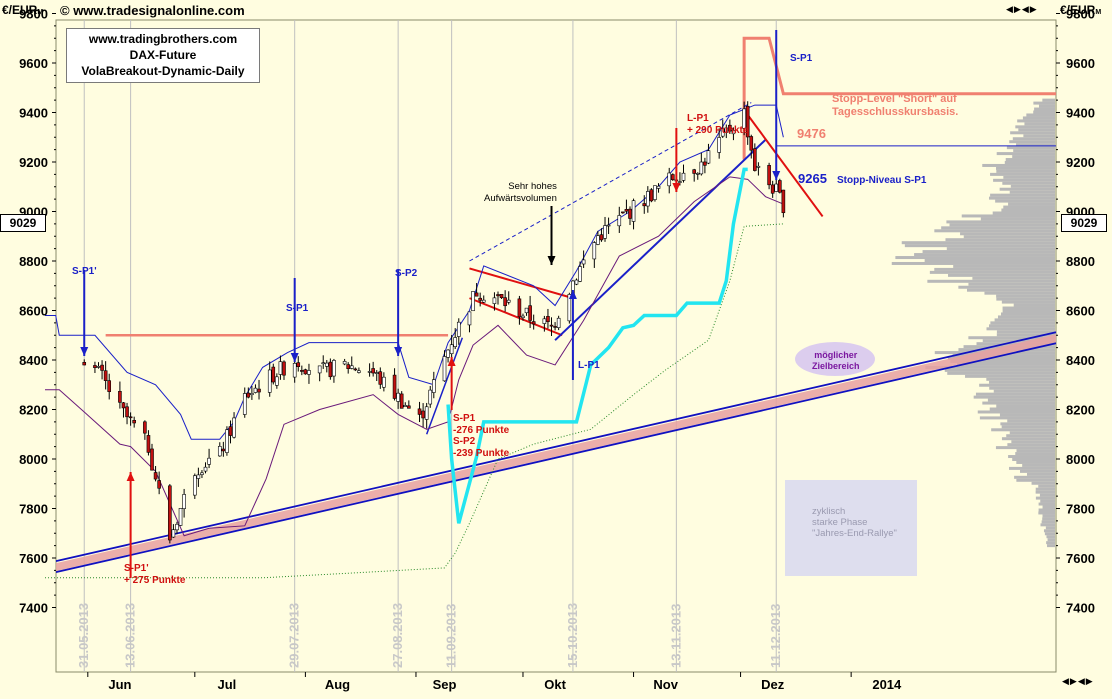  I want to click on label-lp1-blue: L-P1, so click(589, 365).